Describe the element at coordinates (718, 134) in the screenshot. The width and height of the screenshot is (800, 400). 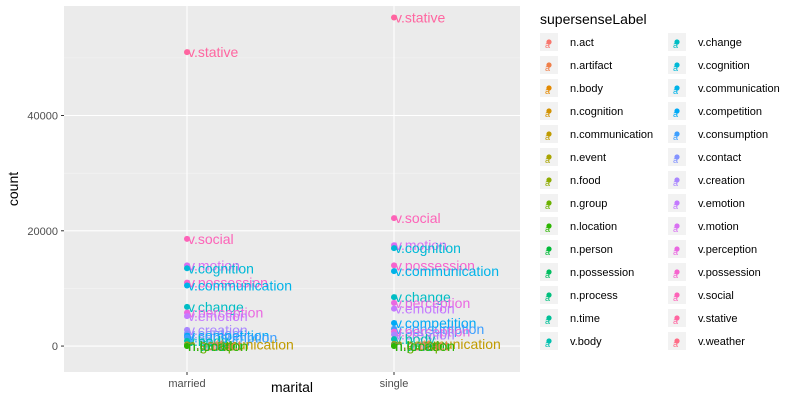
I see `legend-item: a v.consumption` at that location.